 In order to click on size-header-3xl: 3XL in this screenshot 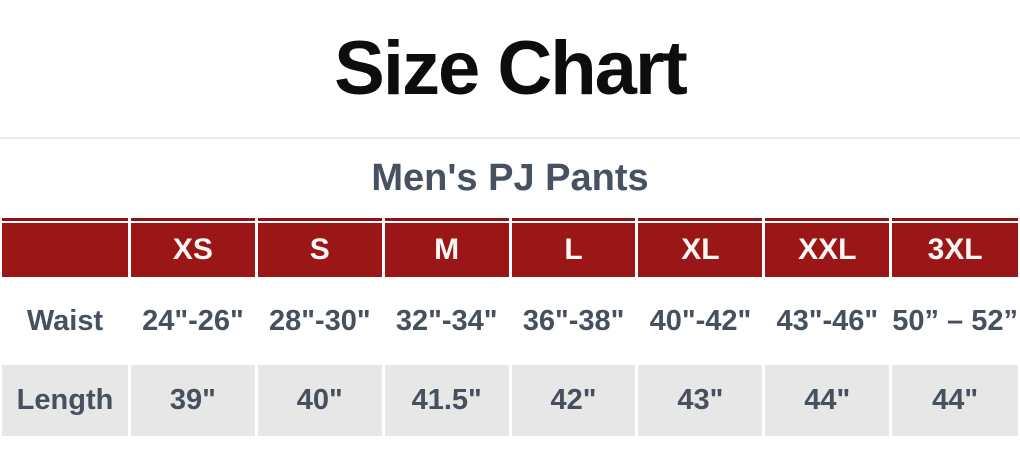, I will do `click(955, 250)`.